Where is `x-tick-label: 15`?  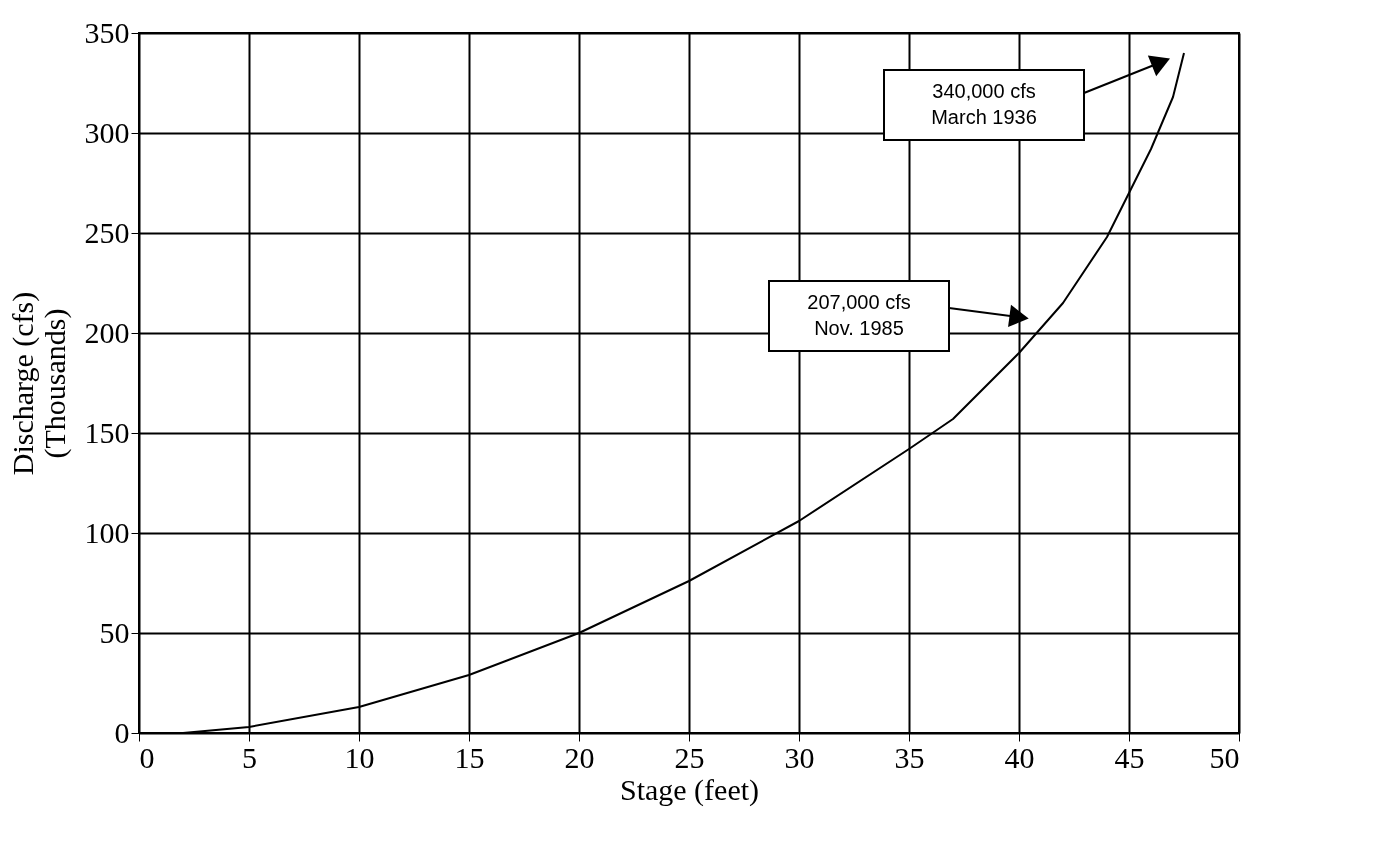 x-tick-label: 15 is located at coordinates (469, 757).